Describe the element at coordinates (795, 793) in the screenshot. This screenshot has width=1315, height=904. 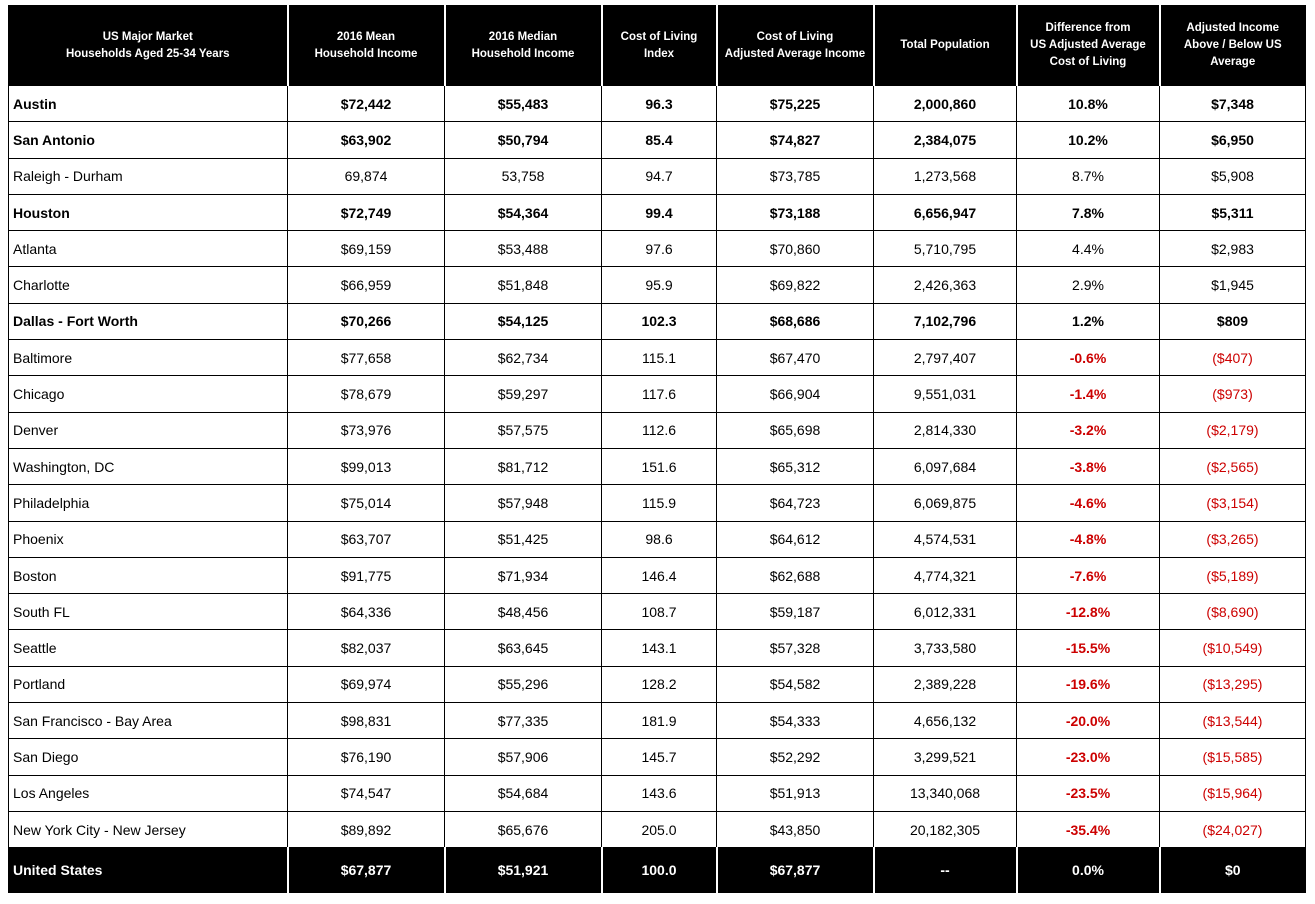
I see `cell-adjusted-income: $51,913` at that location.